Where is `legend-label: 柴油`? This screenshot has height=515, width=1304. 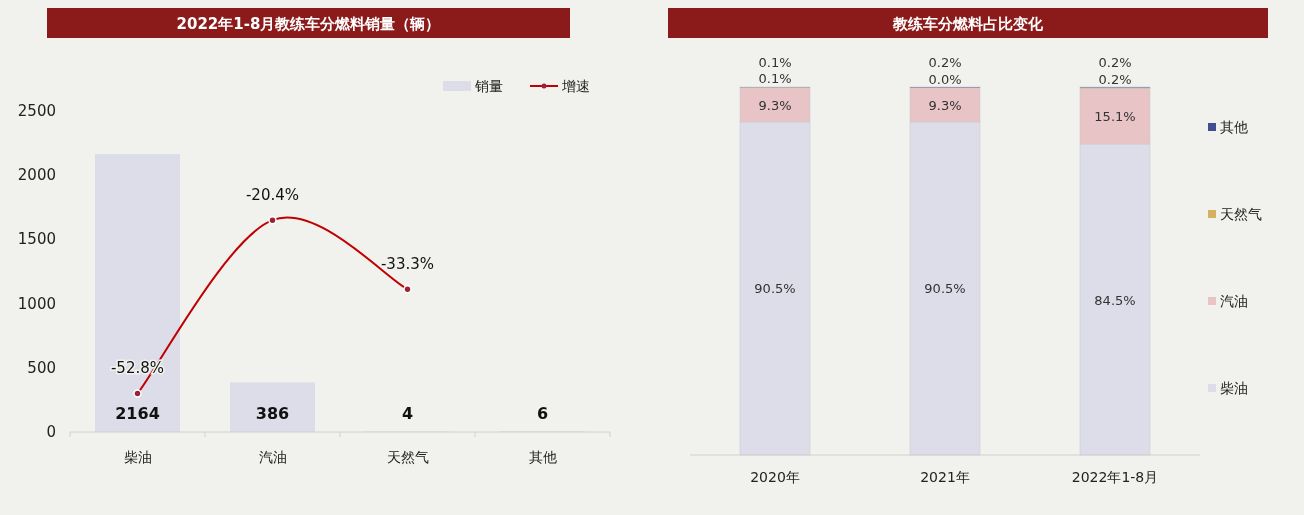 legend-label: 柴油 is located at coordinates (1234, 388).